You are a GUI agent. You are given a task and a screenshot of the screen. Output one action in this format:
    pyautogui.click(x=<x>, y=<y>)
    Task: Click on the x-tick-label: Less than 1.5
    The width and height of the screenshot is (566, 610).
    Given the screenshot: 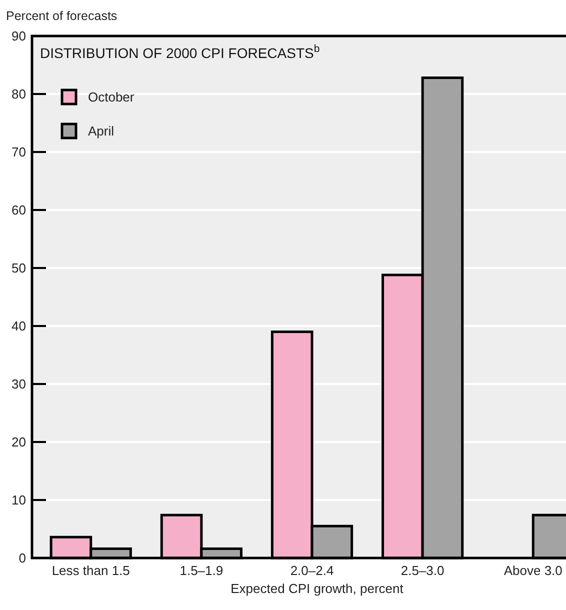 What is the action you would take?
    pyautogui.click(x=91, y=570)
    